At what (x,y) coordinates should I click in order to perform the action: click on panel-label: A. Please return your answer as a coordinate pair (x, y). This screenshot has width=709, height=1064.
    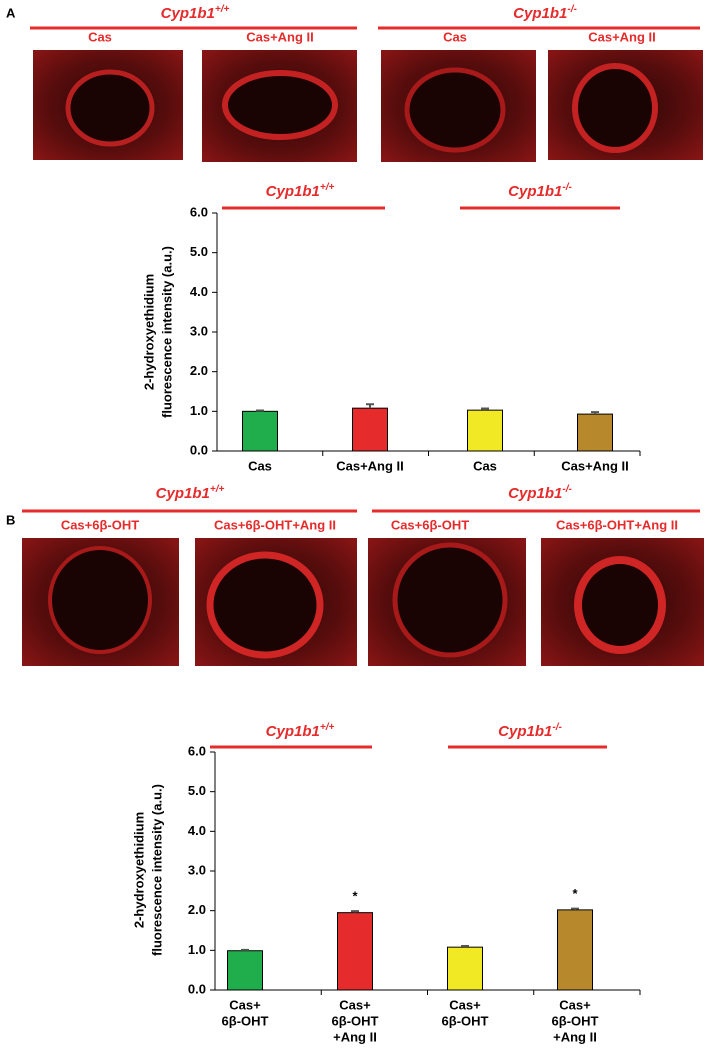
    Looking at the image, I should click on (11, 12).